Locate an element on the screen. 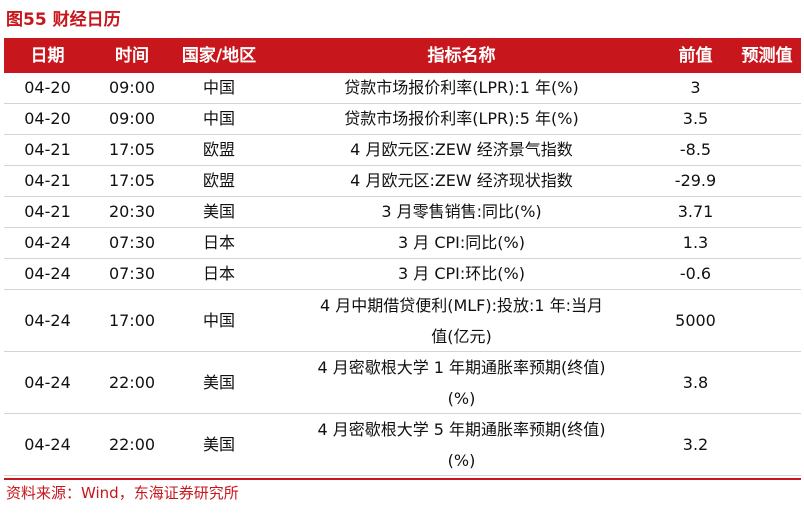 This screenshot has width=804, height=516. cell-indicator: 3 月 CPI:同比(%) is located at coordinates (461, 242).